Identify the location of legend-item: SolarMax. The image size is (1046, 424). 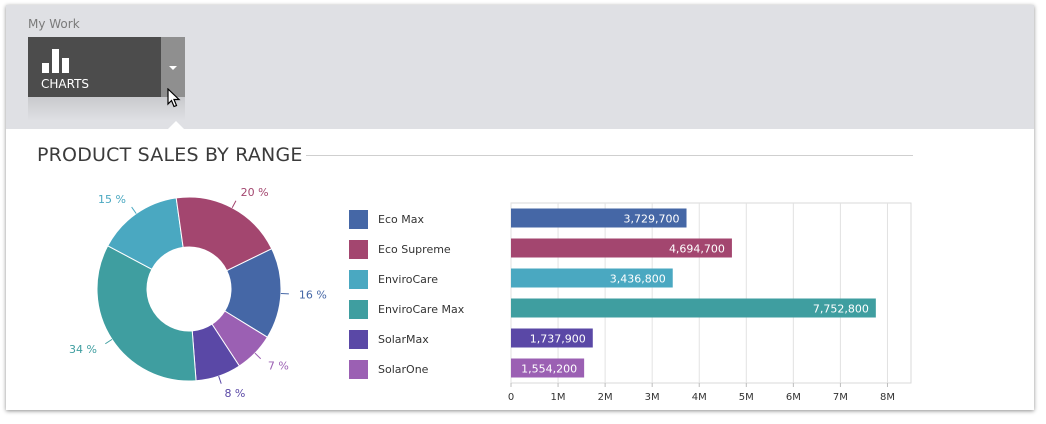
(406, 345).